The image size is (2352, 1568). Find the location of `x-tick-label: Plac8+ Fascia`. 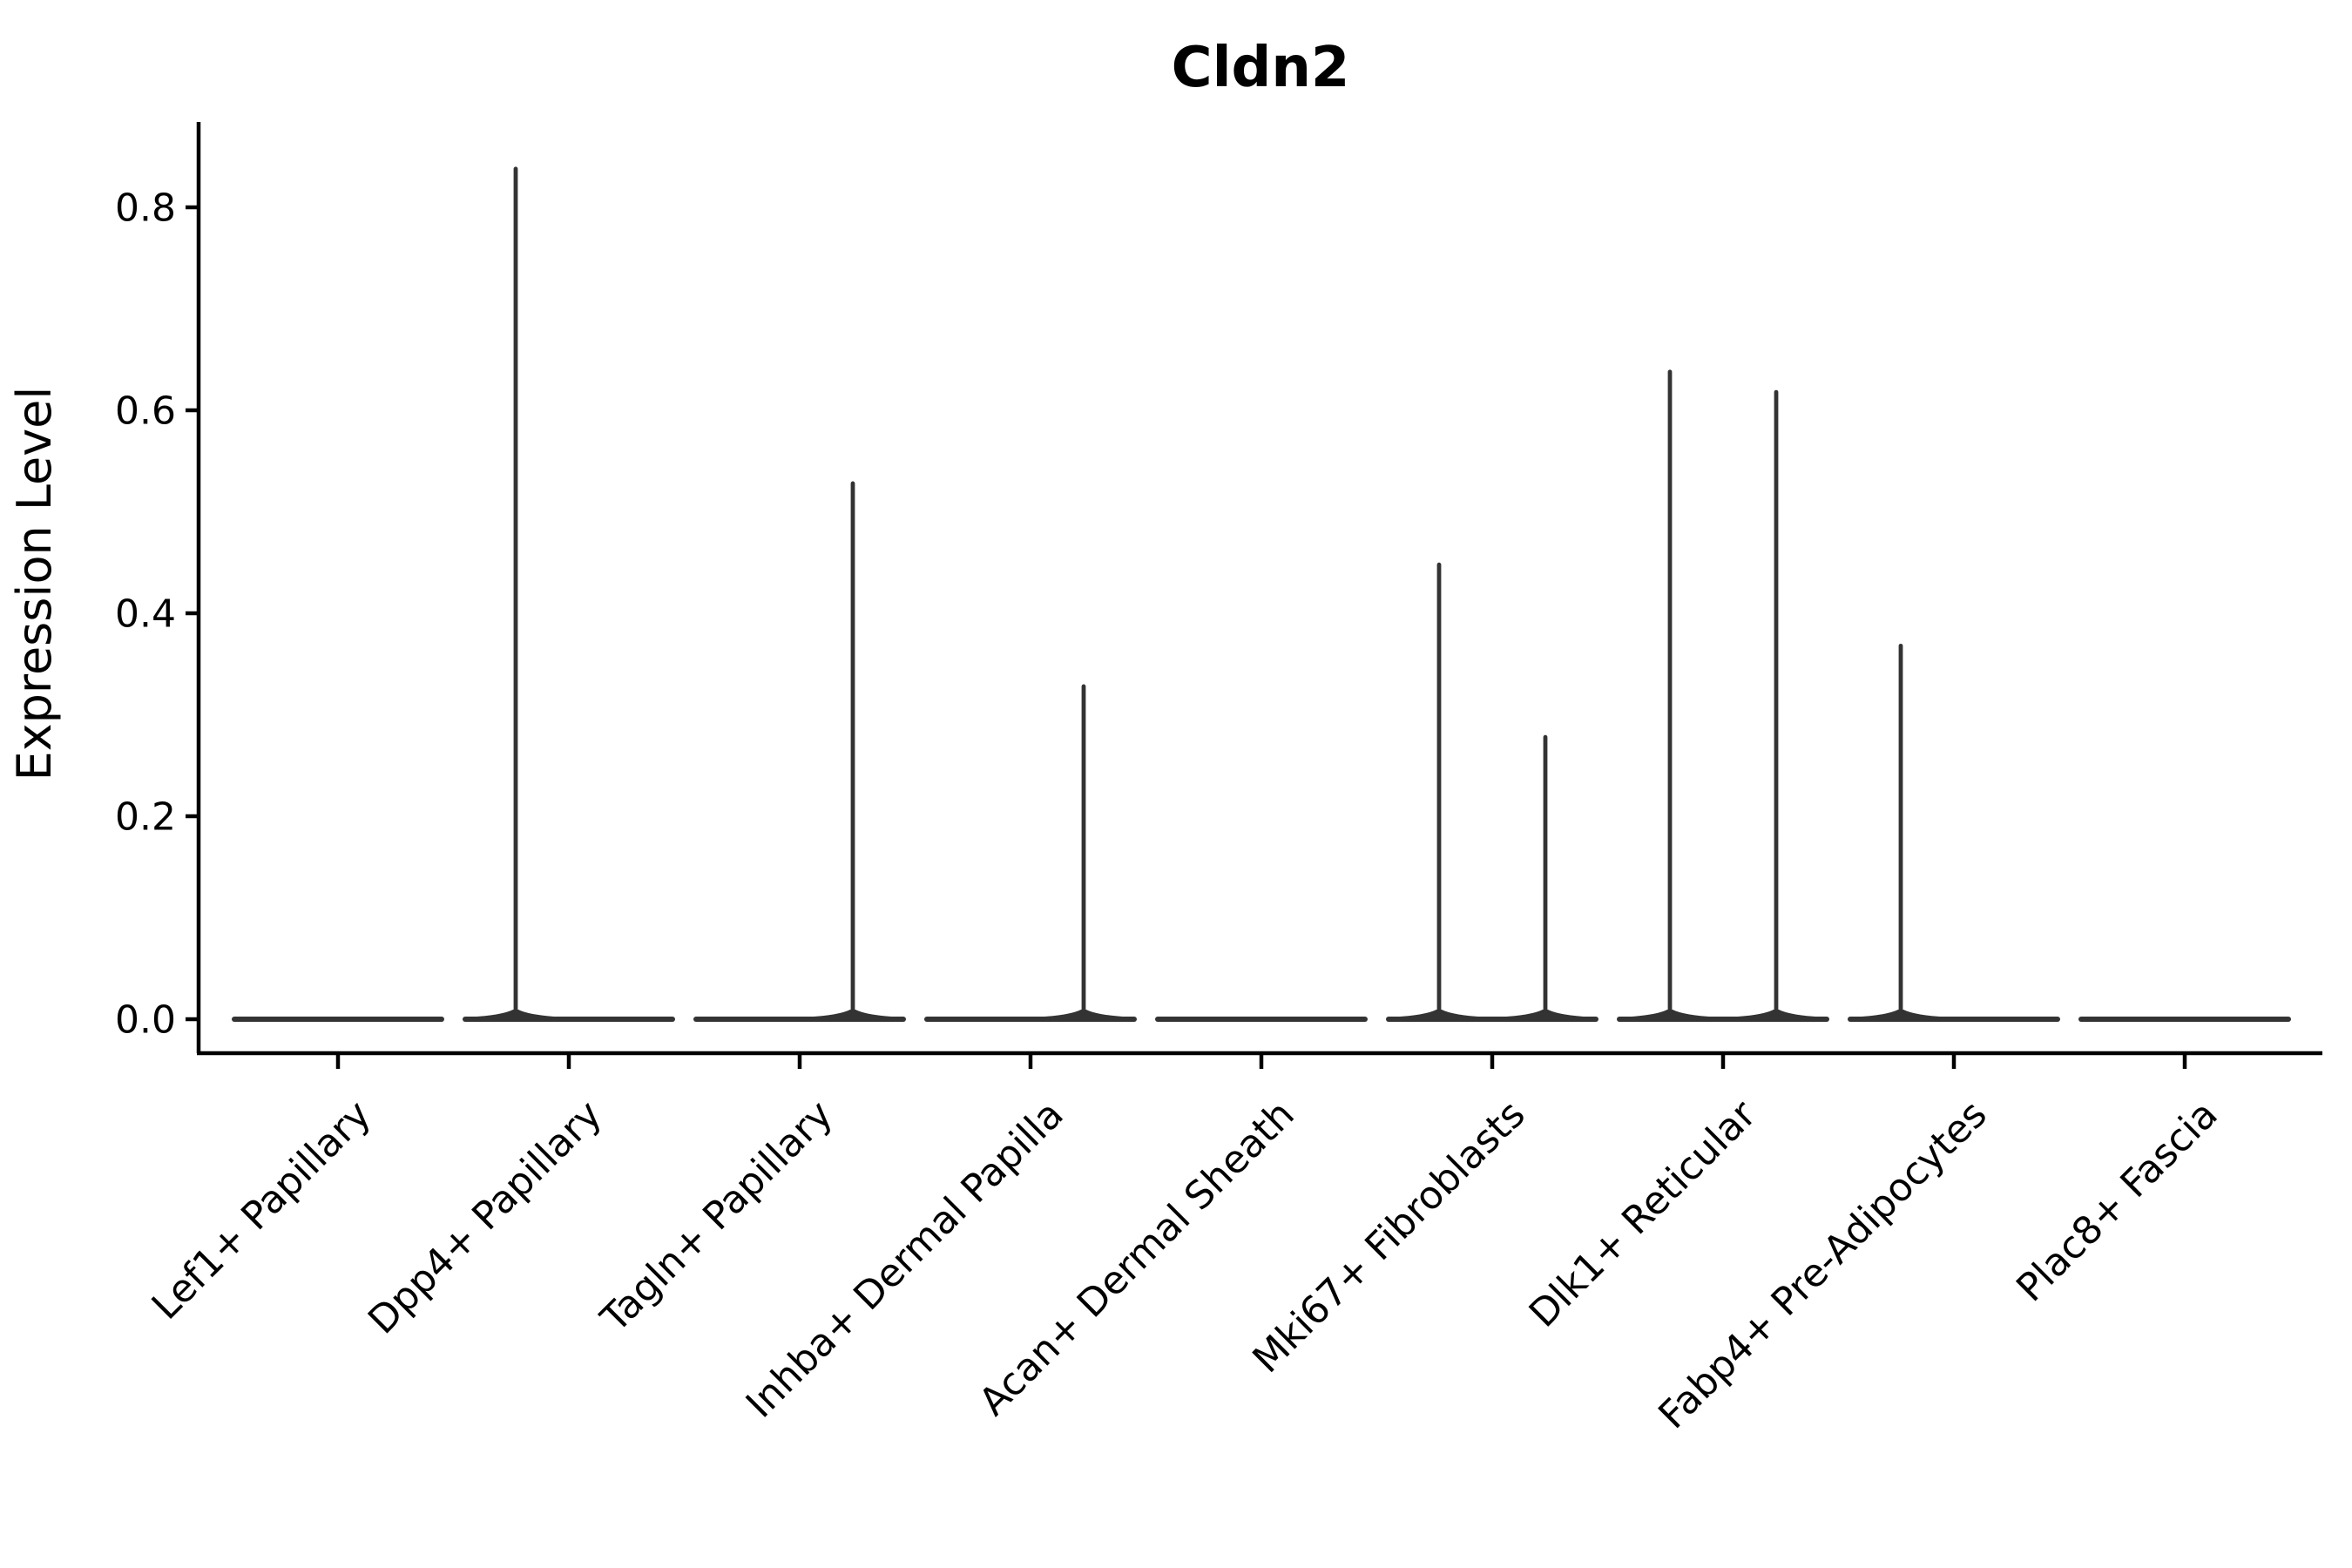

x-tick-label: Plac8+ Fascia is located at coordinates (2117, 1201).